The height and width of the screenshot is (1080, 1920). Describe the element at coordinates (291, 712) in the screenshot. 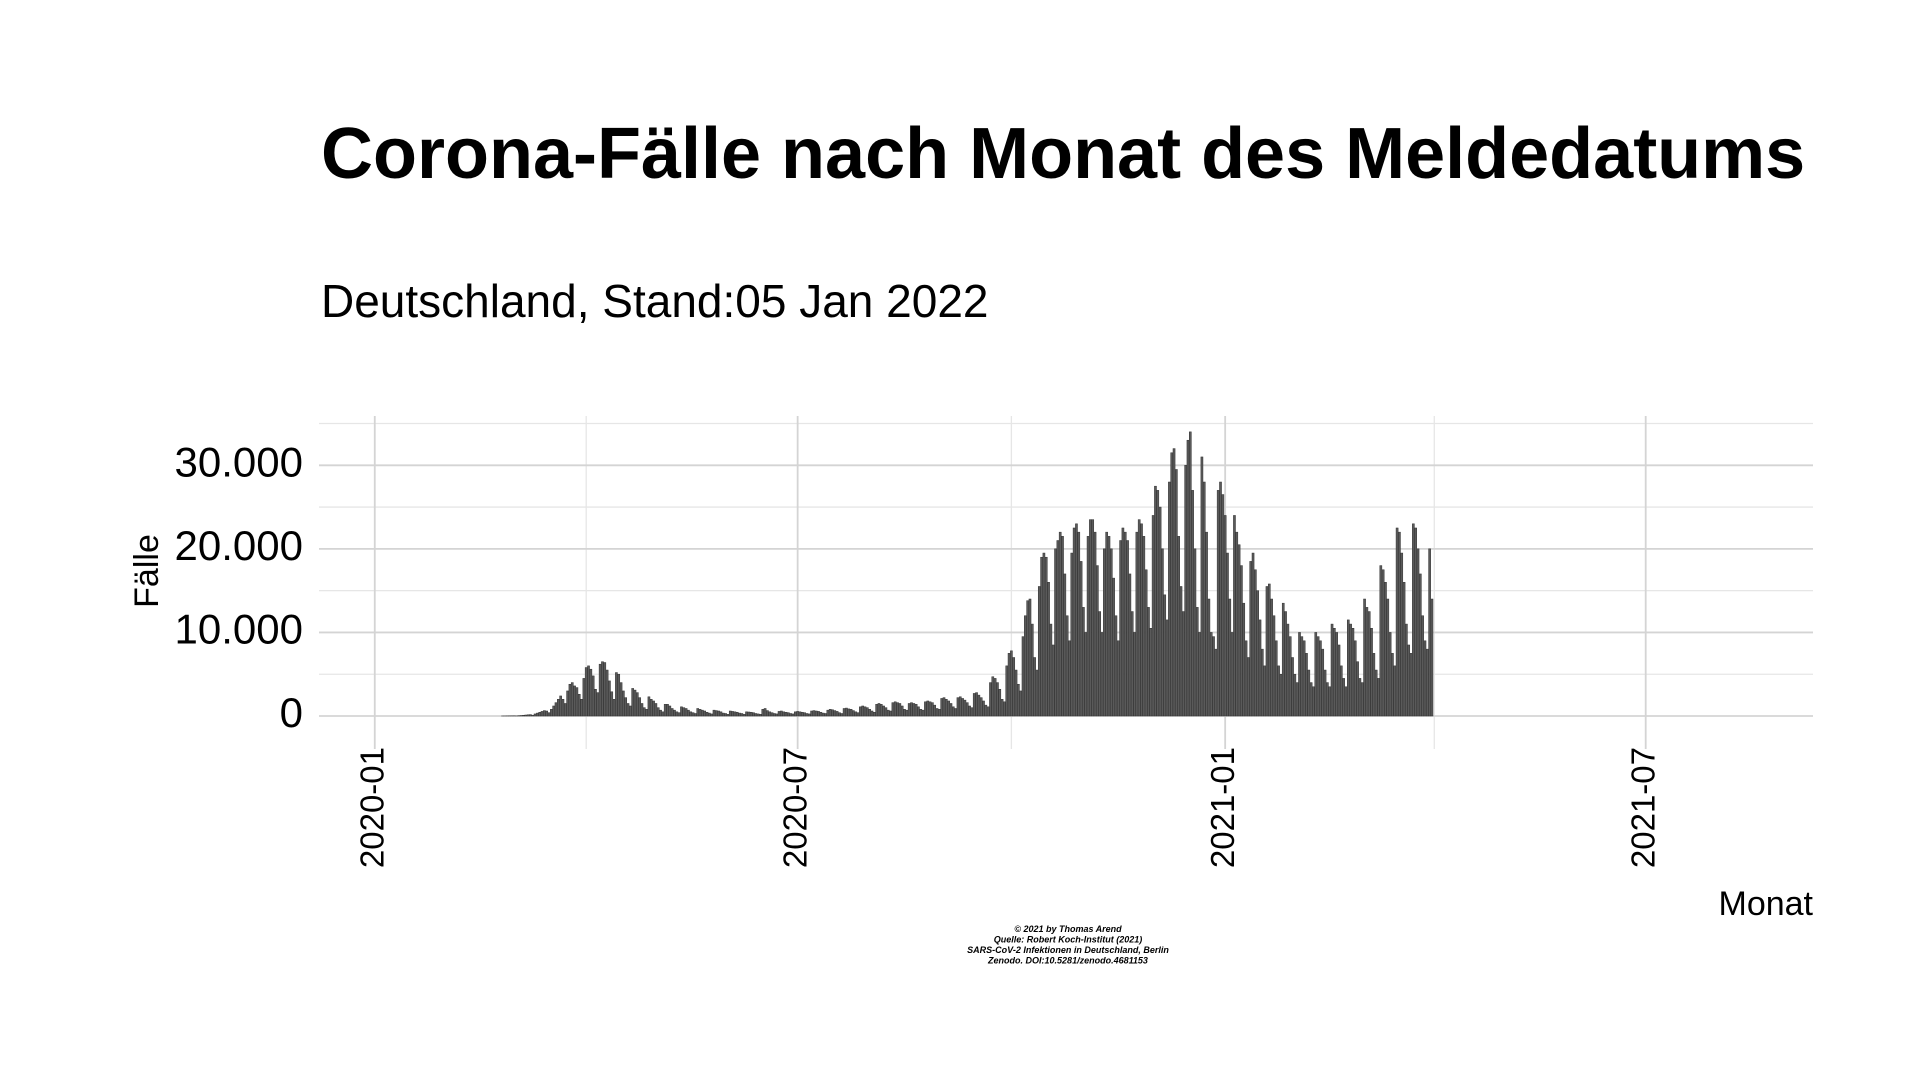

I see `y-tick-label: 0` at that location.